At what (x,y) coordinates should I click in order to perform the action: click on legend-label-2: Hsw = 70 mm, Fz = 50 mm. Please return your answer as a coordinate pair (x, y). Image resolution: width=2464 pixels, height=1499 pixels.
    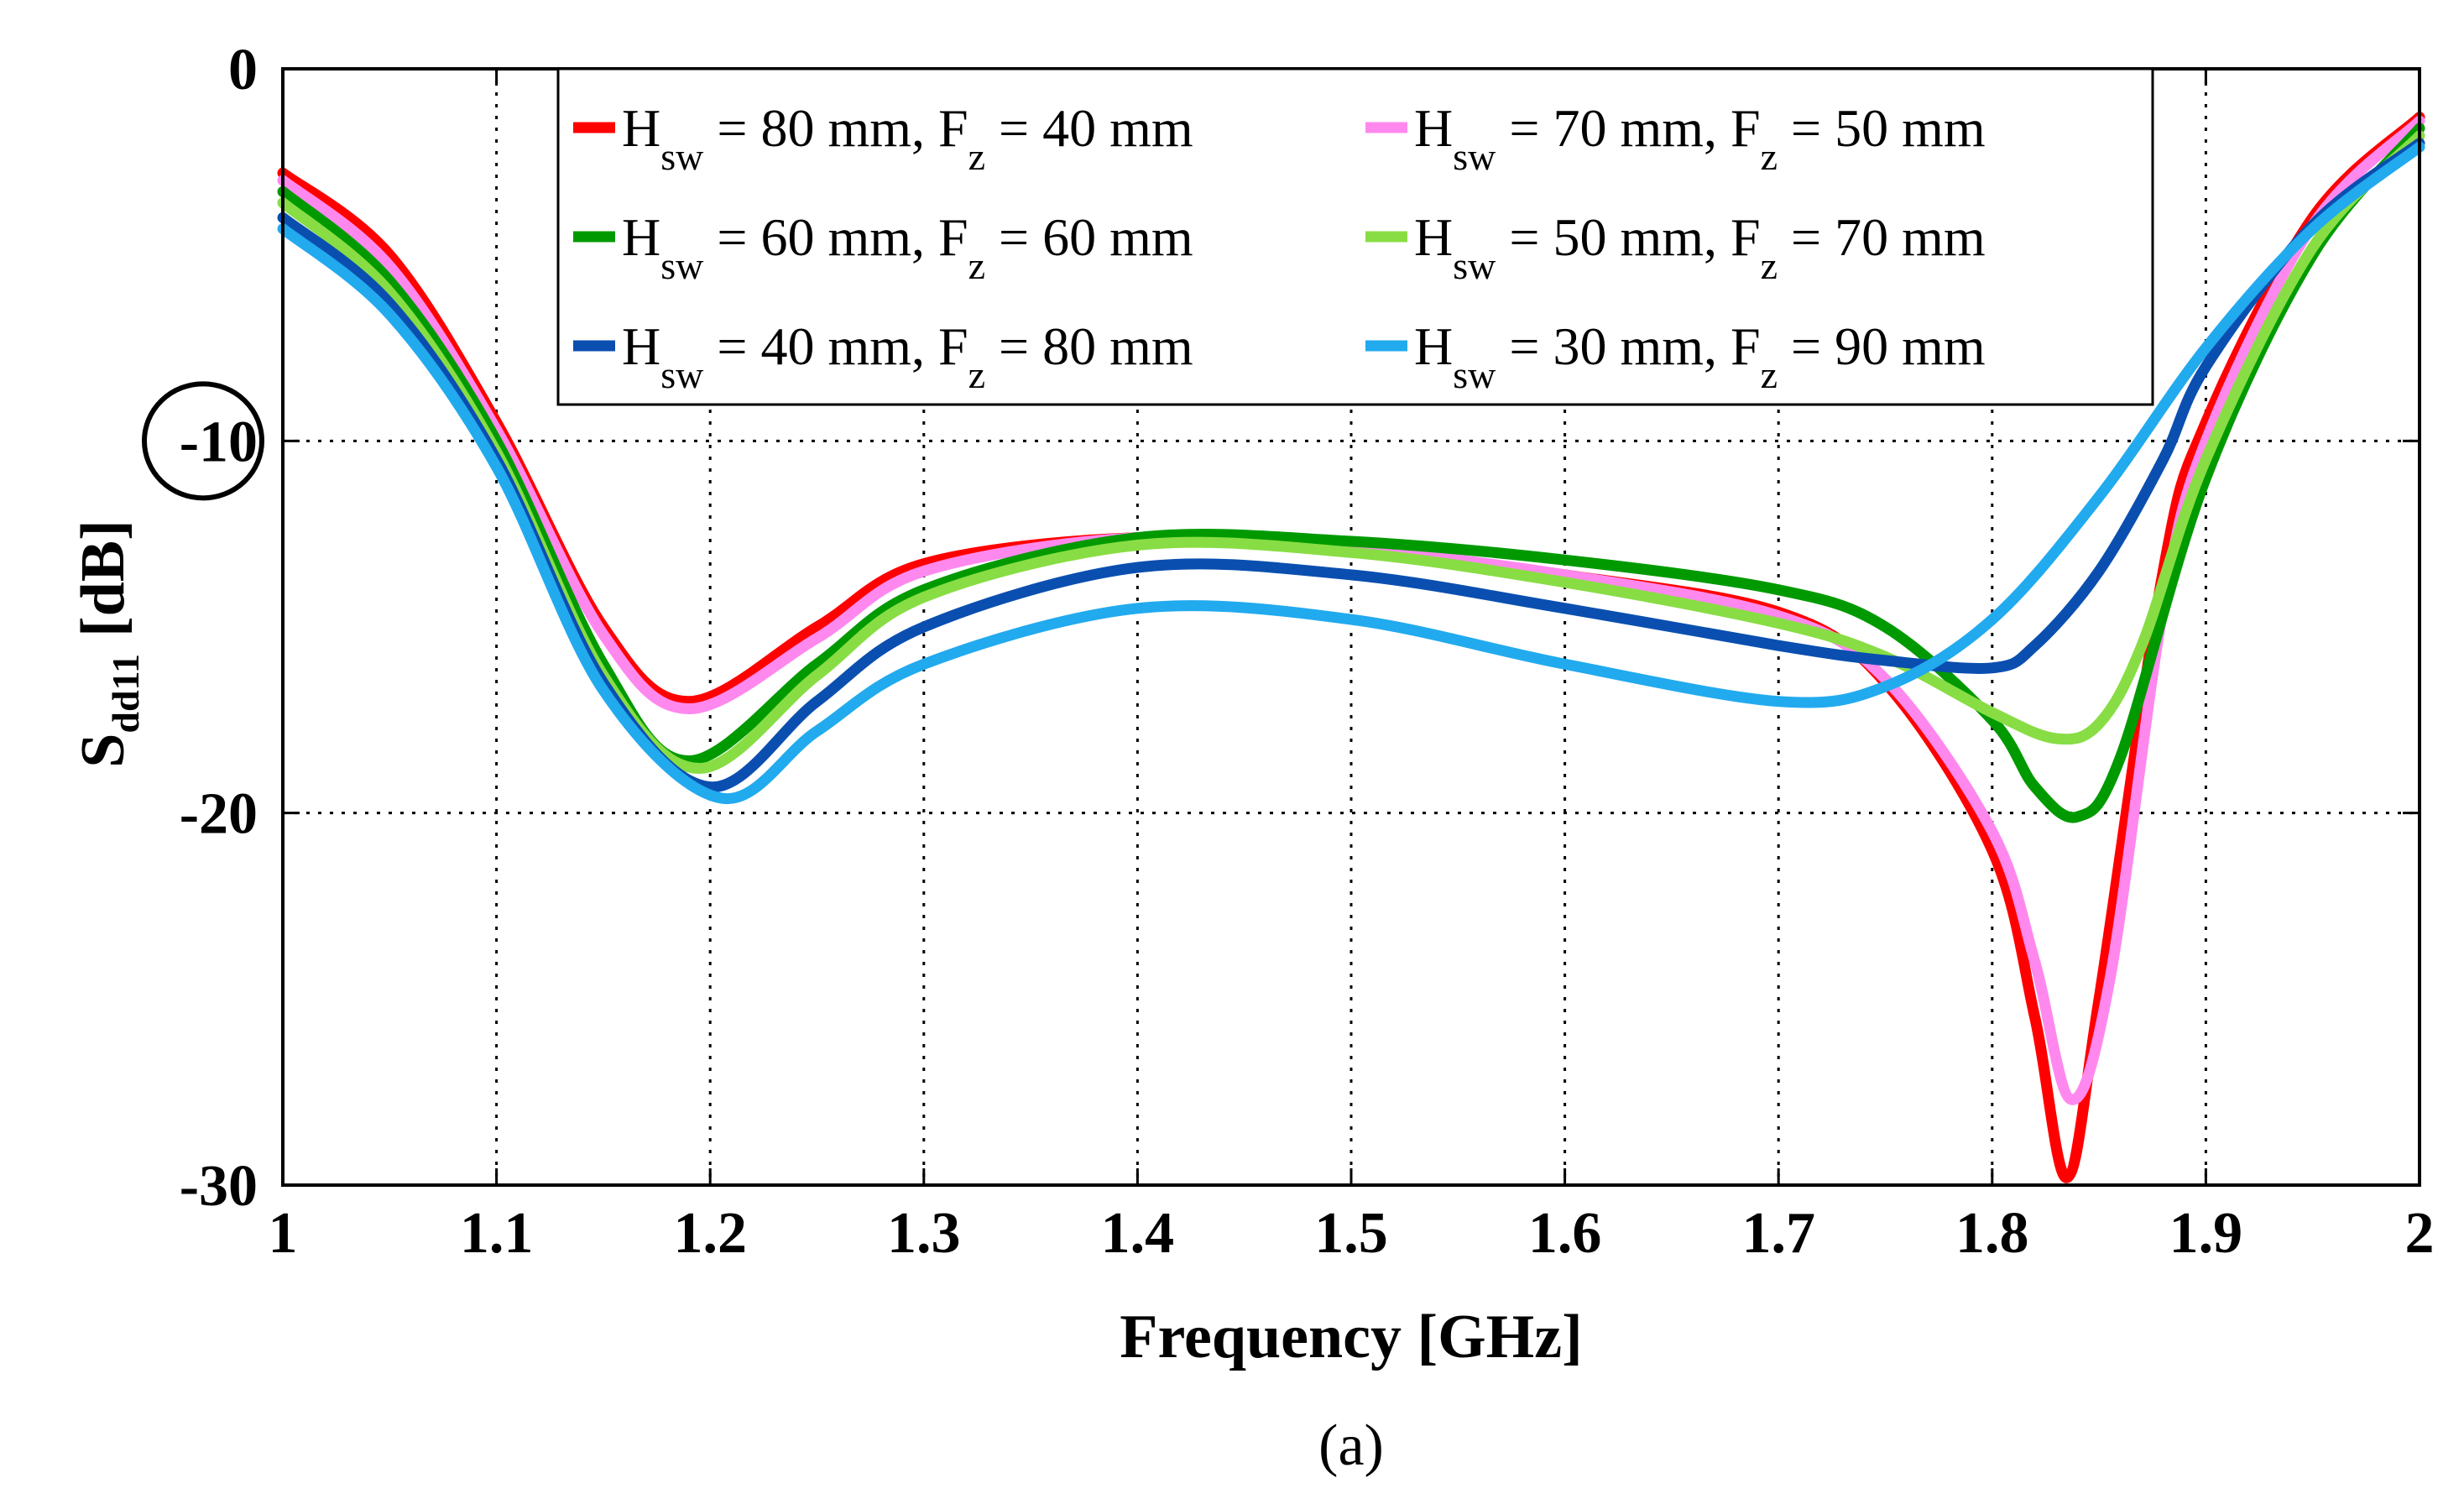
    Looking at the image, I should click on (1700, 138).